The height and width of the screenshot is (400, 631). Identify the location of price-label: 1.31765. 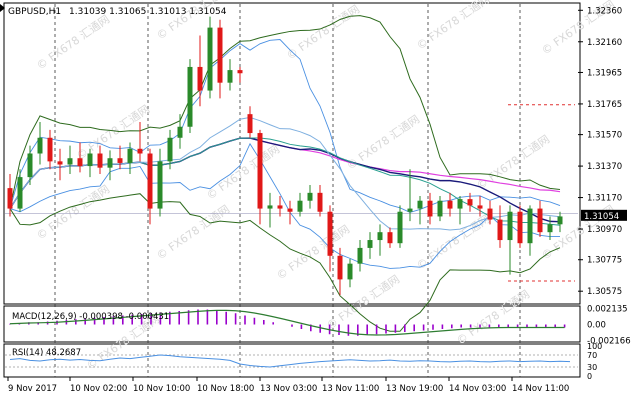
(604, 105).